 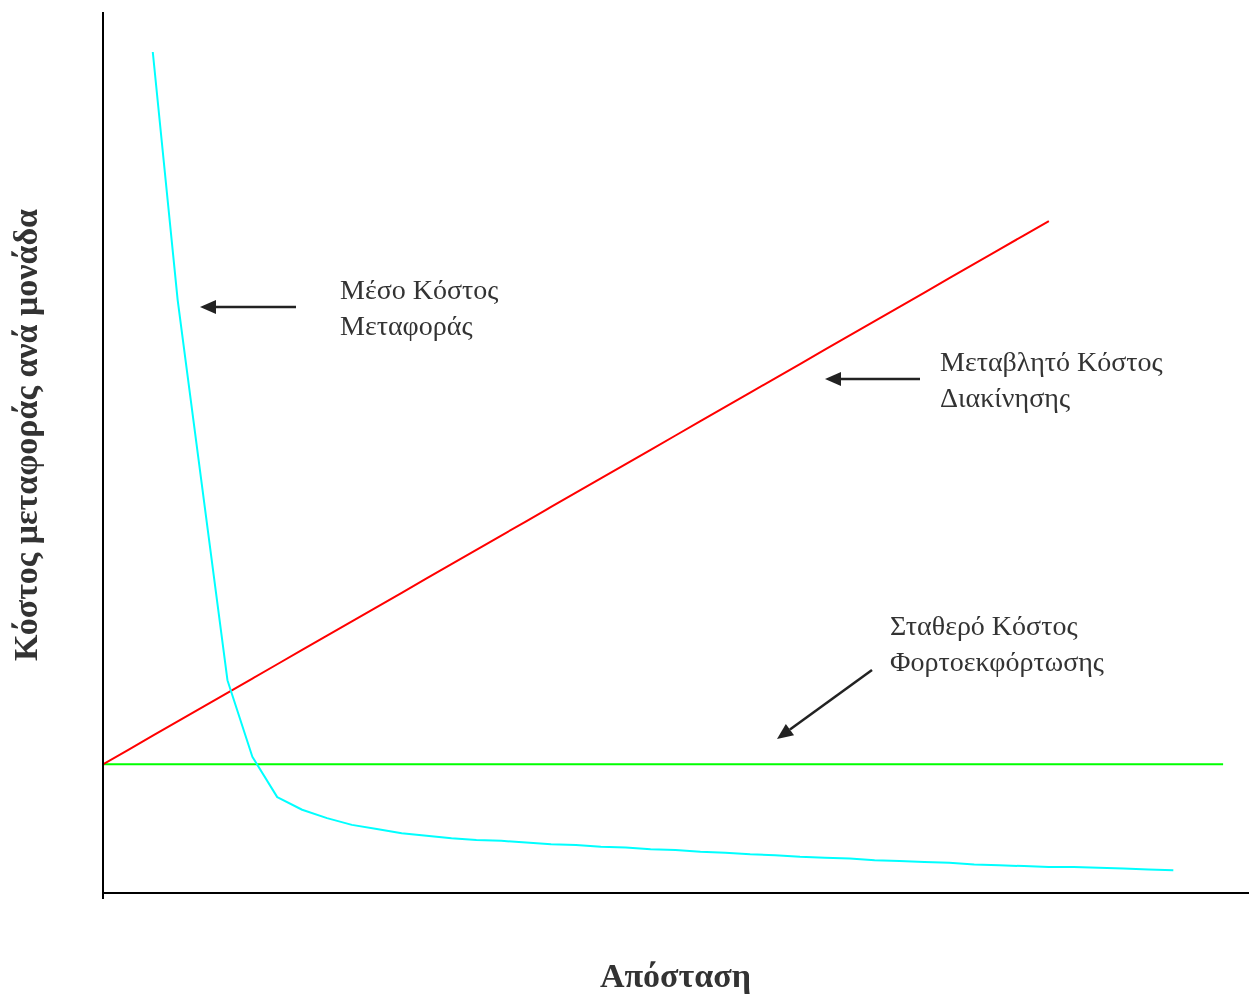 I want to click on annotation: Σταθερό Κόστος Φορτοεκφόρτωσης, so click(x=997, y=644).